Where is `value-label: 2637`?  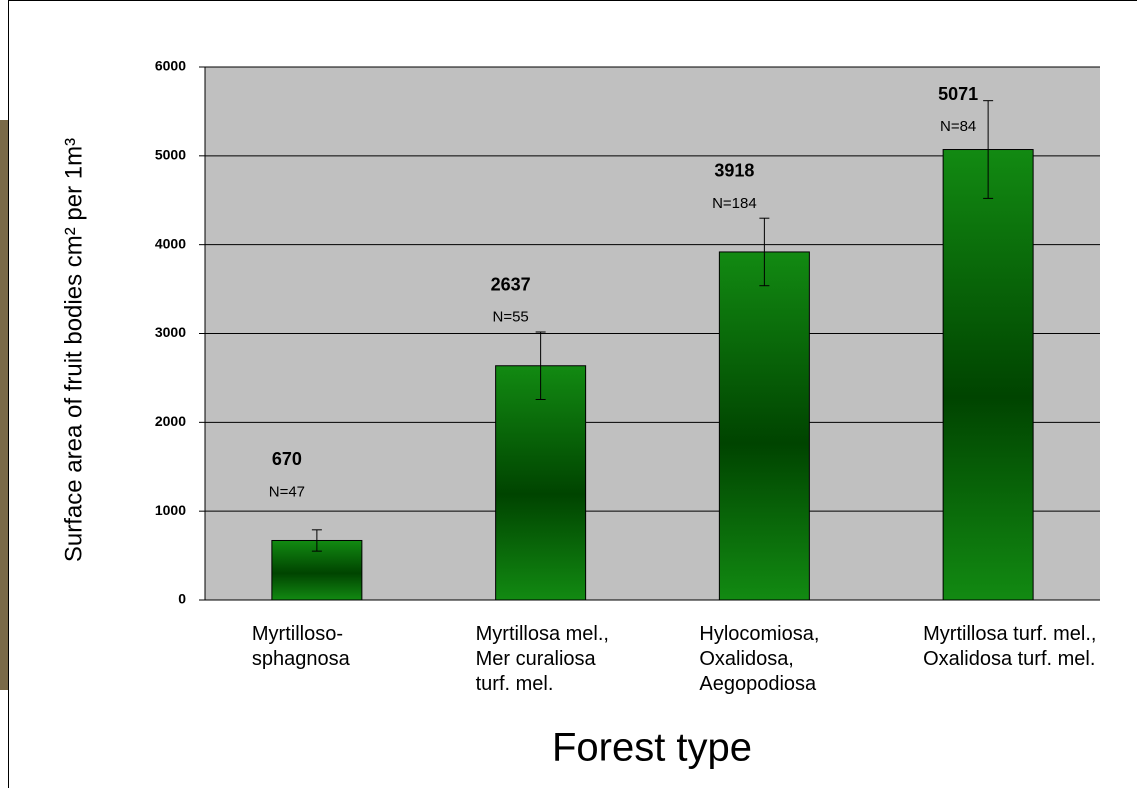 value-label: 2637 is located at coordinates (511, 284).